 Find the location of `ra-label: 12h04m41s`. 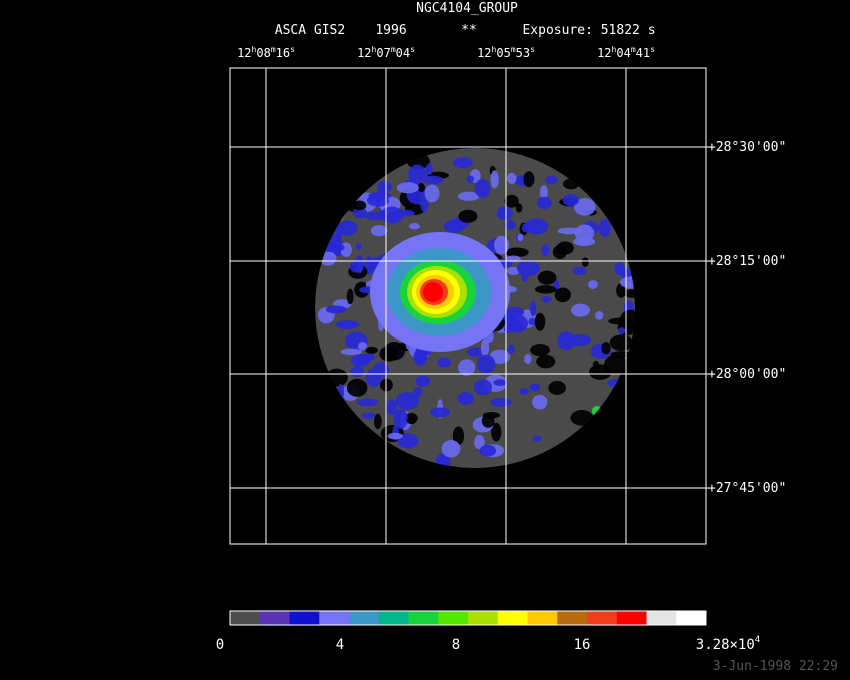

ra-label: 12h04m41s is located at coordinates (626, 52).